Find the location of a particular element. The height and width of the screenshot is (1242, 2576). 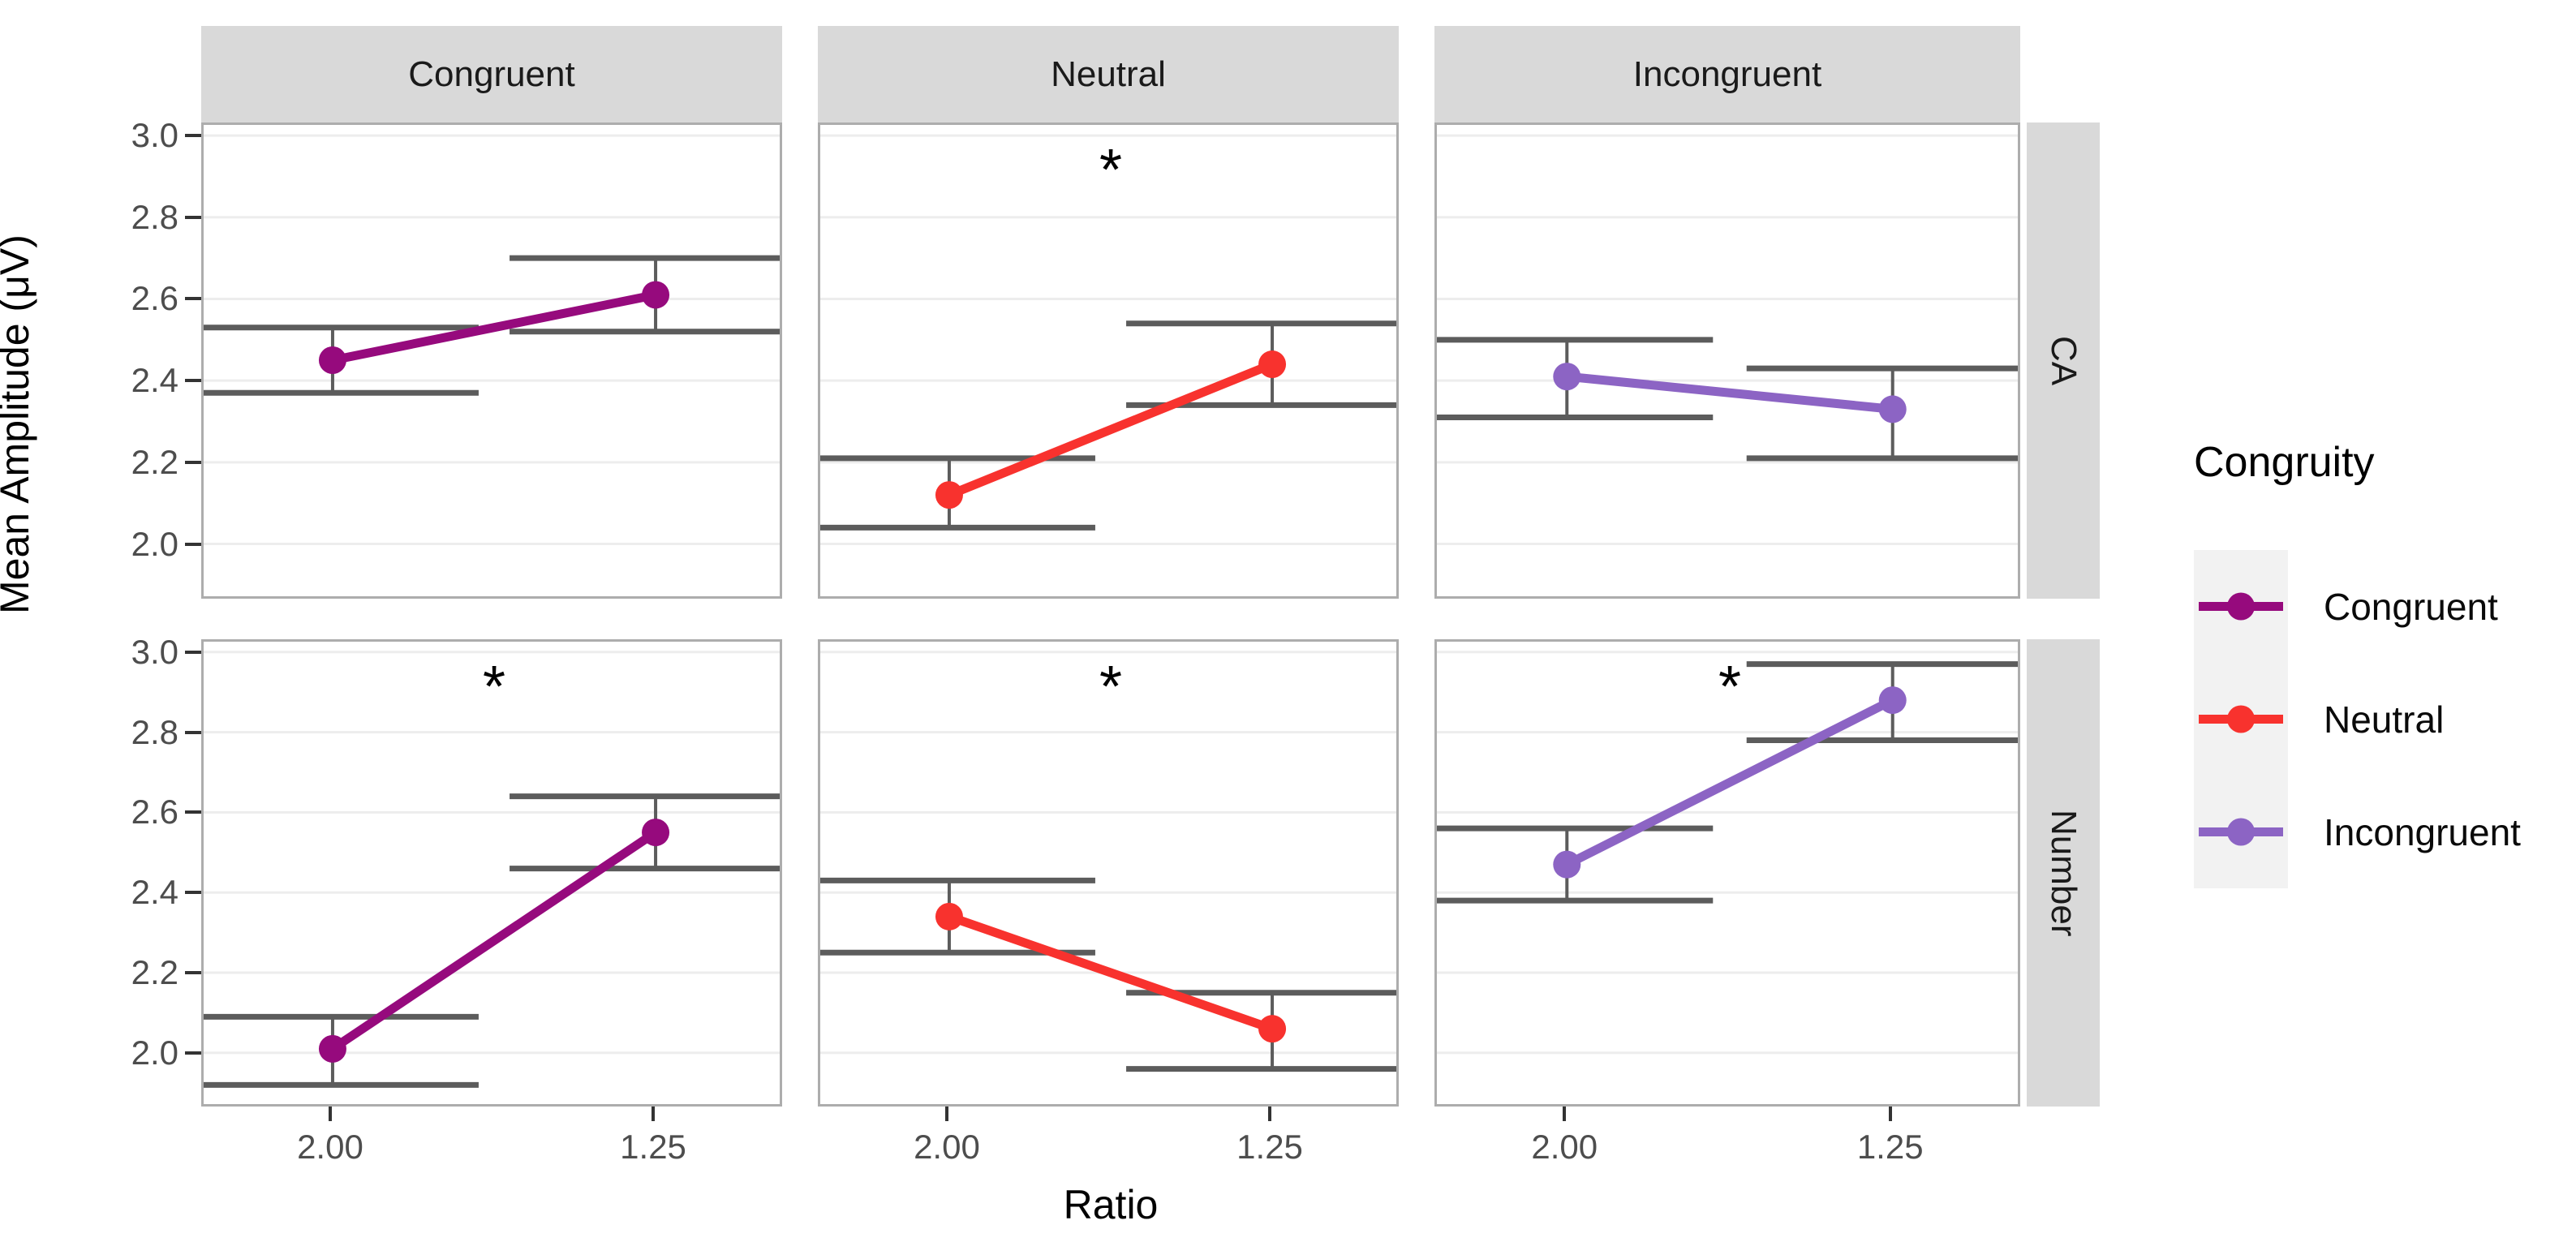

panel-ca-neutral: * is located at coordinates (1110, 360).